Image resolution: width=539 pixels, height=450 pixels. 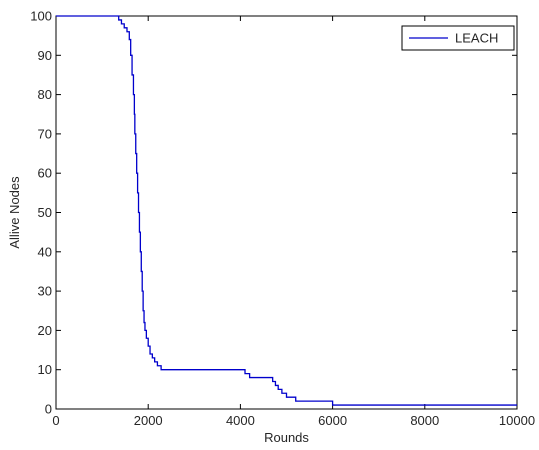 I want to click on y-tick-label: 80, so click(x=45, y=94).